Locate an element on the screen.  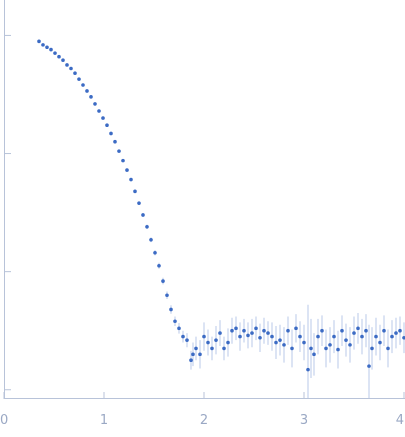
x-tick-label-3: 3 is located at coordinates (304, 420).